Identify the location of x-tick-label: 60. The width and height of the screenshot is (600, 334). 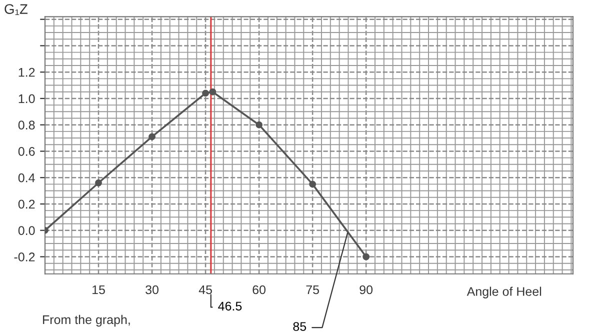
(259, 289).